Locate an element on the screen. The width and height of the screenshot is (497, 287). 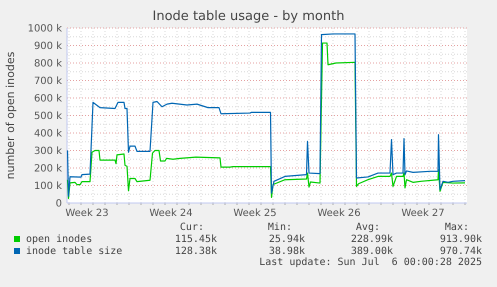
legend-label: inode table size is located at coordinates (74, 251).